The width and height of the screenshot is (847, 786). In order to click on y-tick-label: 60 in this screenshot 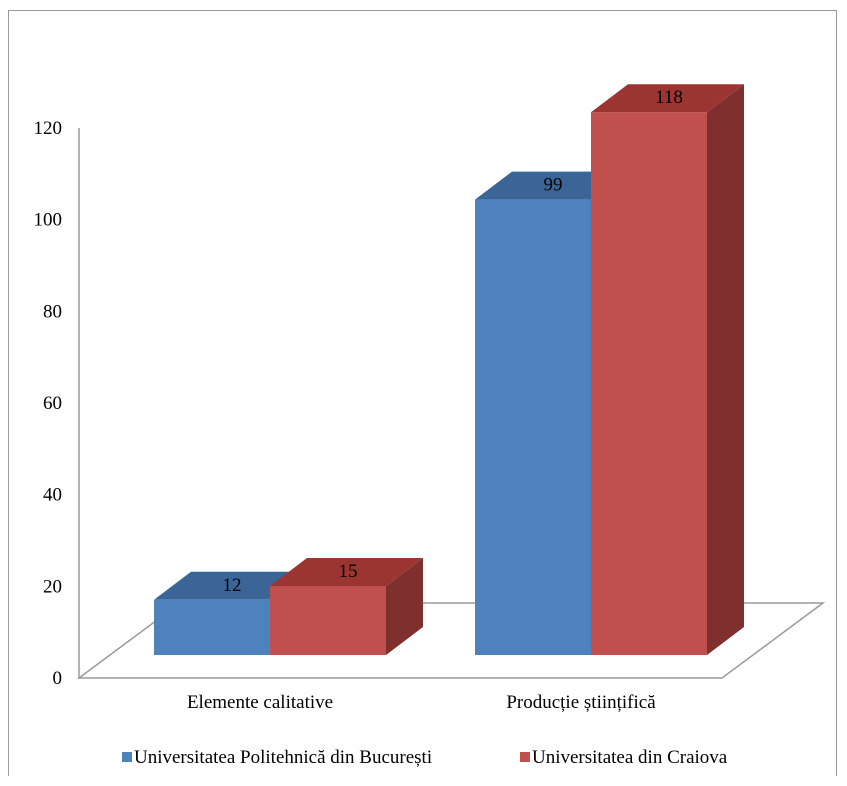, I will do `click(52, 403)`.